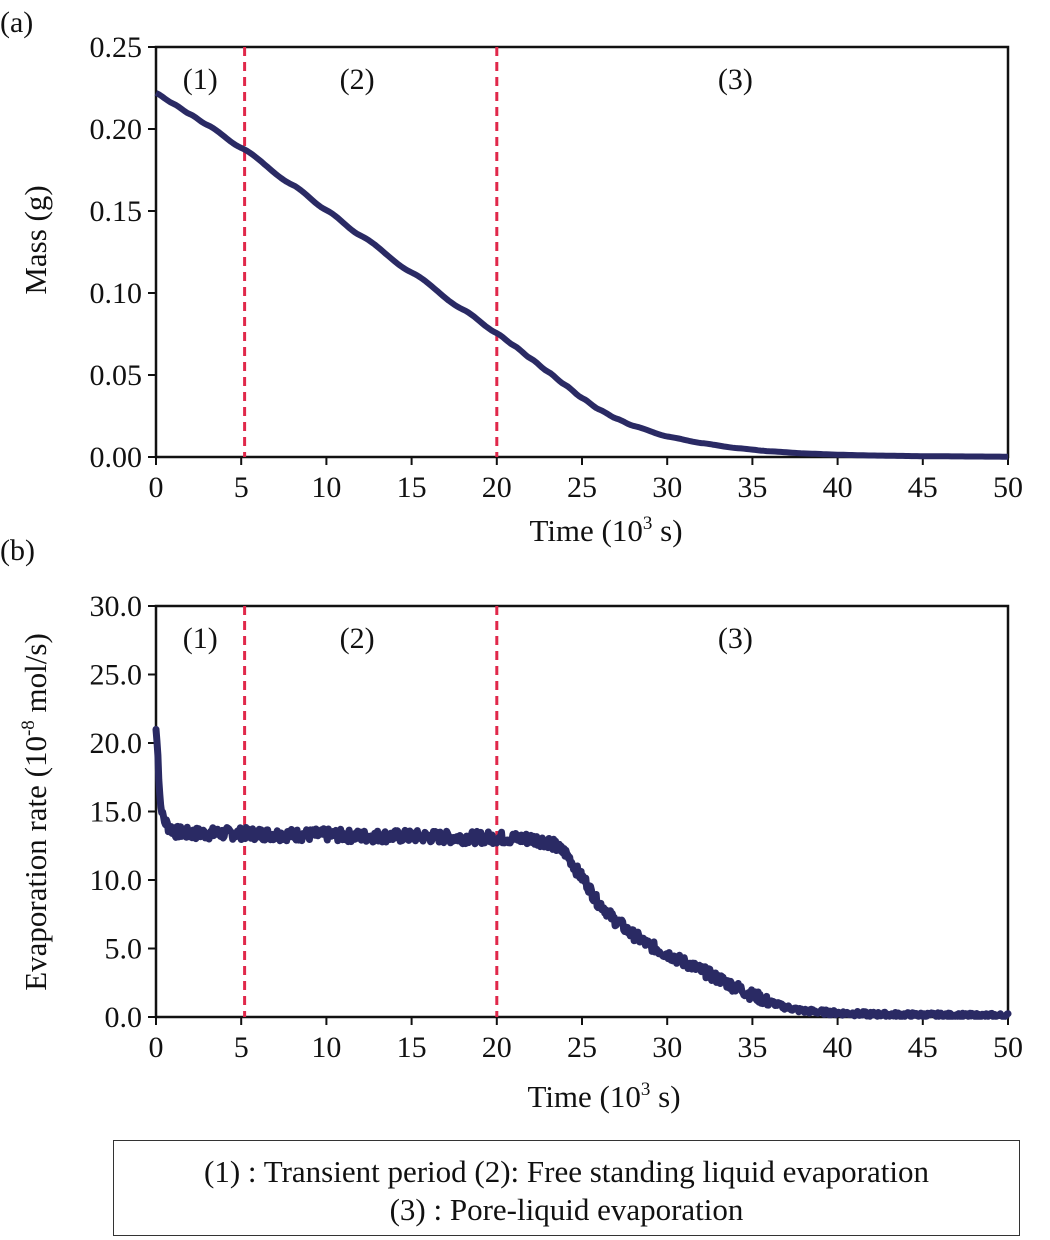 This screenshot has width=1050, height=1240. Describe the element at coordinates (1008, 1047) in the screenshot. I see `panel-b-x-tick-label: 50` at that location.